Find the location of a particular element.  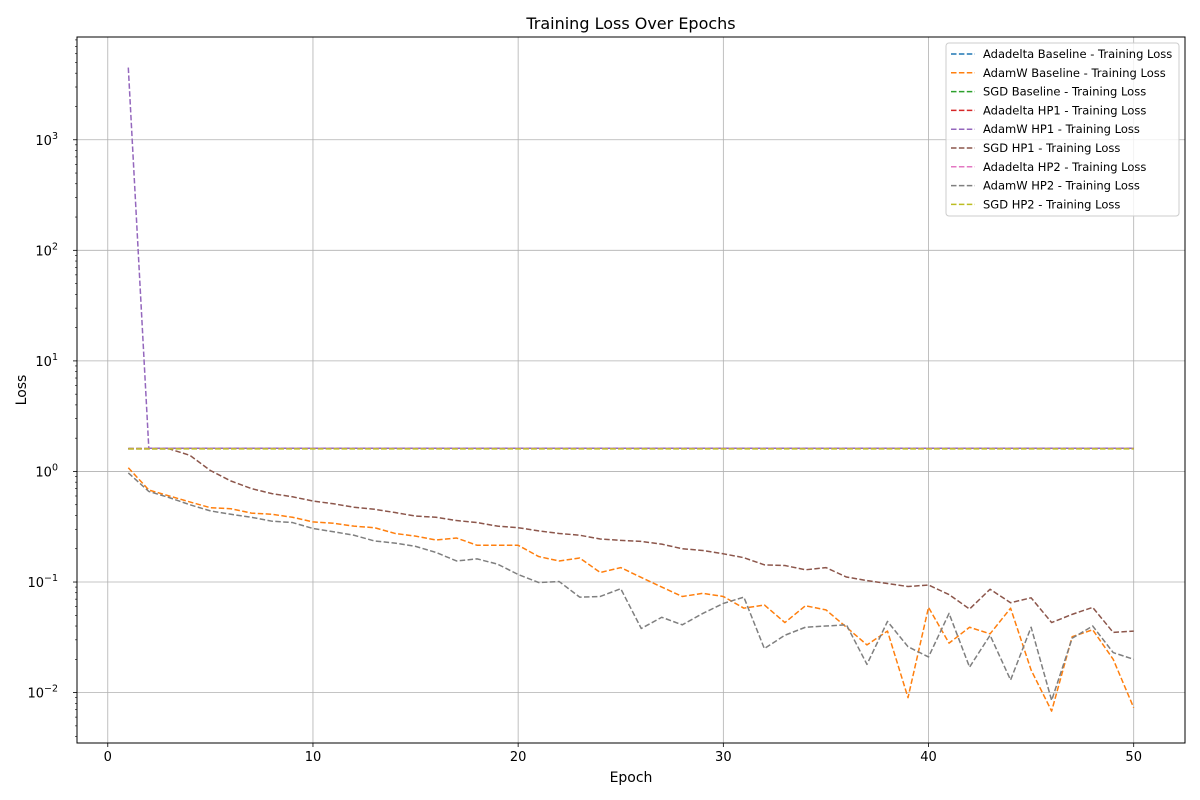

y-tick-label: 10⁰ is located at coordinates (46, 471).